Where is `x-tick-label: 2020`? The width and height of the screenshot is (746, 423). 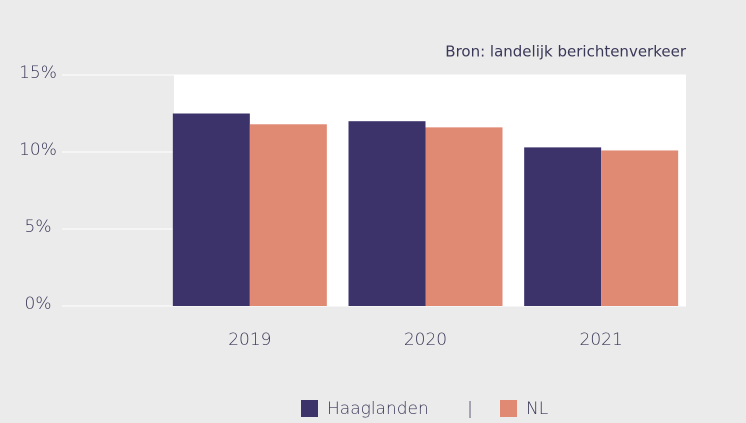 x-tick-label: 2020 is located at coordinates (425, 340).